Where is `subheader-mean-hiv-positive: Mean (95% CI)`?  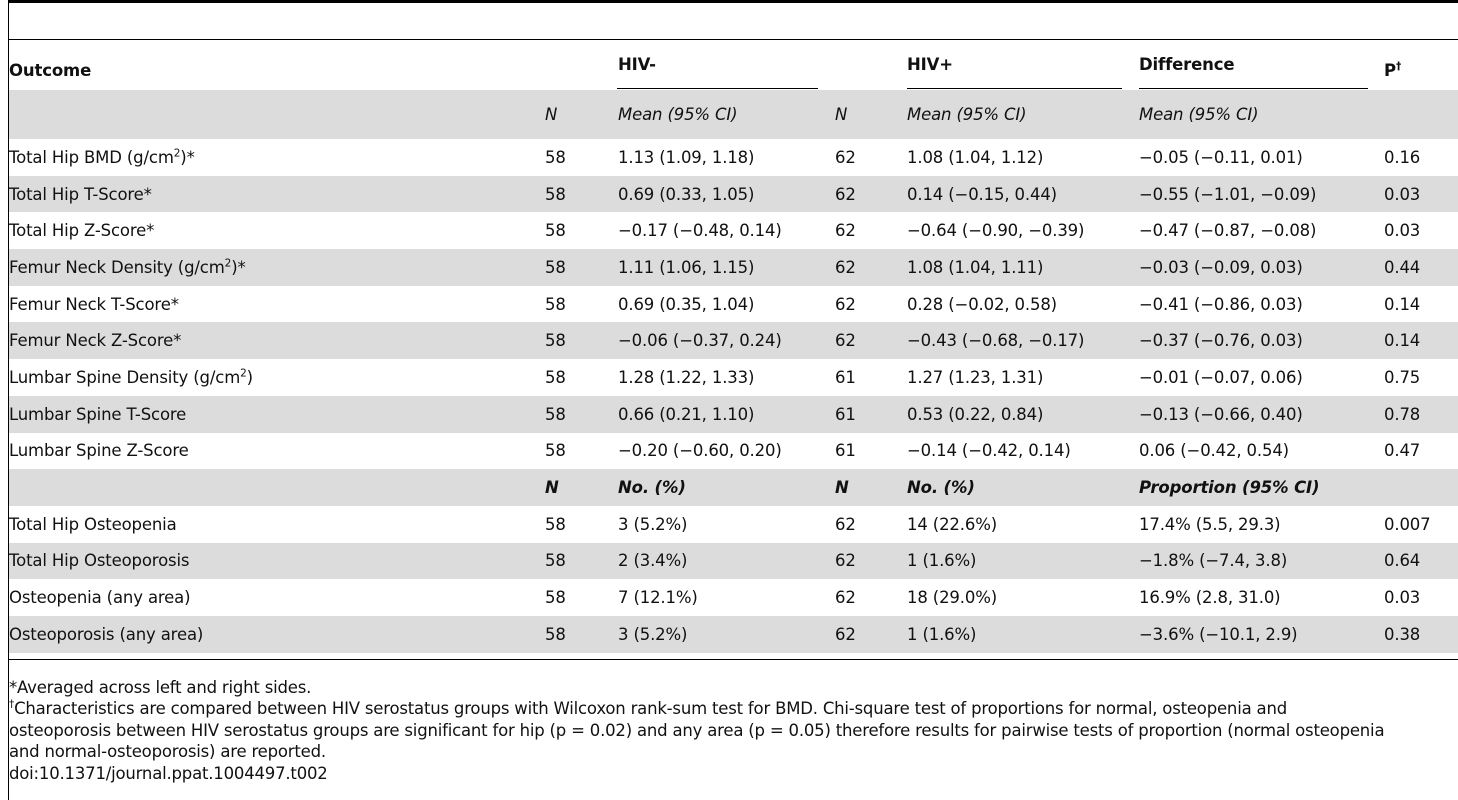 subheader-mean-hiv-positive: Mean (95% CI) is located at coordinates (1023, 114).